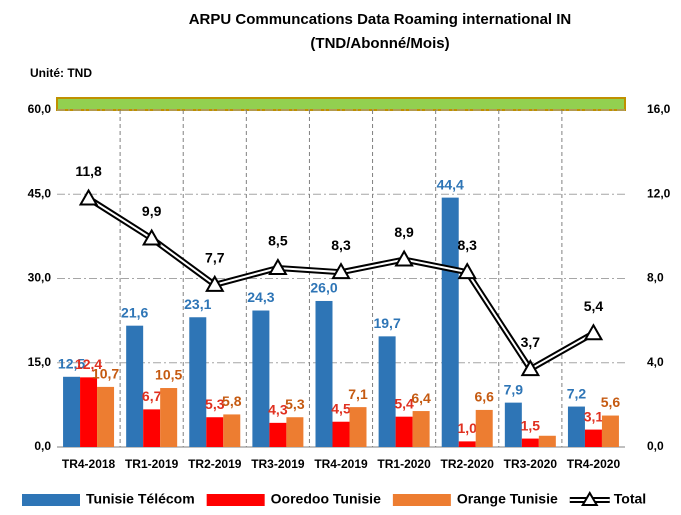 Image resolution: width=681 pixels, height=515 pixels. Describe the element at coordinates (655, 362) in the screenshot. I see `y2-tick-label: 4,0` at that location.